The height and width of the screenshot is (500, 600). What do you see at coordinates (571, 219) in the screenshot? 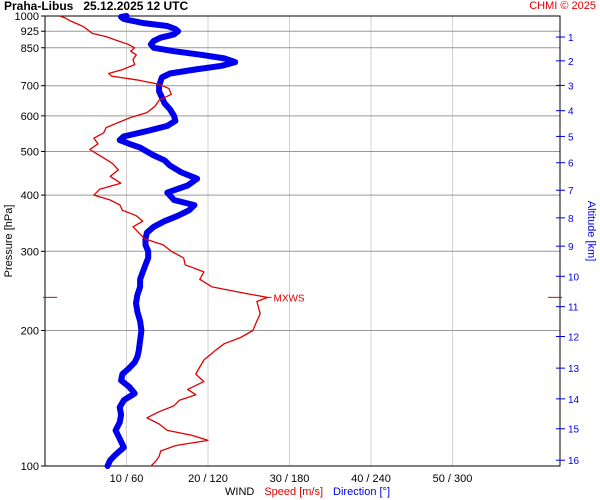
I see `altitude-tick-label: 8` at bounding box center [571, 219].